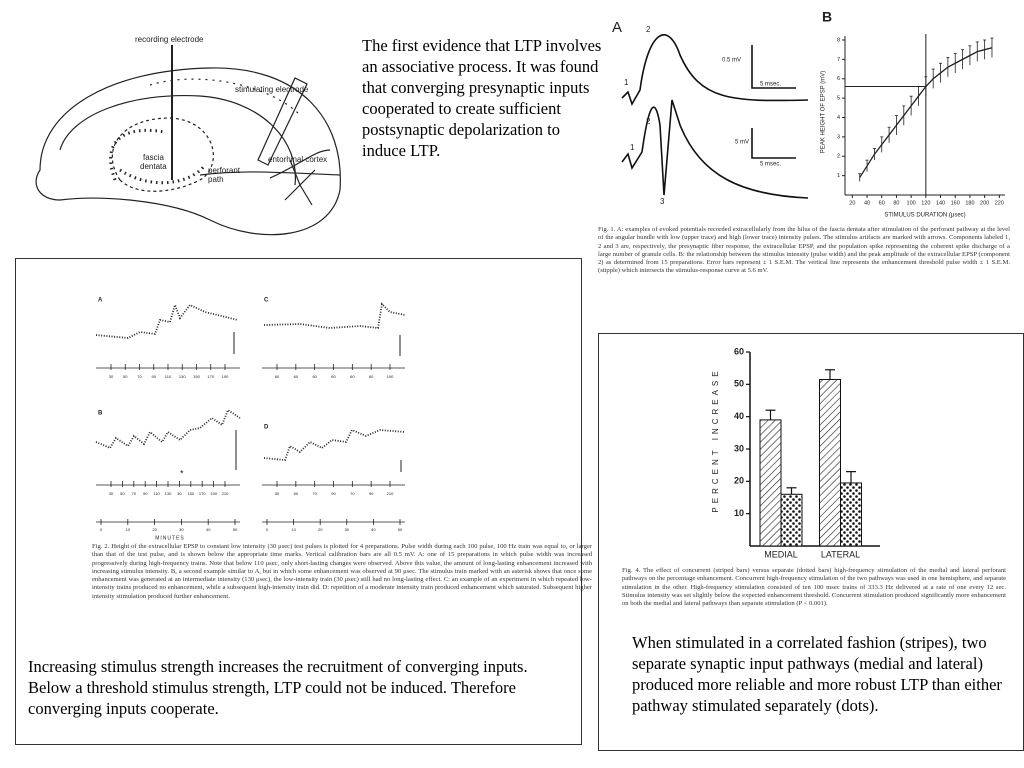 This screenshot has width=1024, height=768. What do you see at coordinates (739, 384) in the screenshot?
I see `y-tick-label: 50` at bounding box center [739, 384].